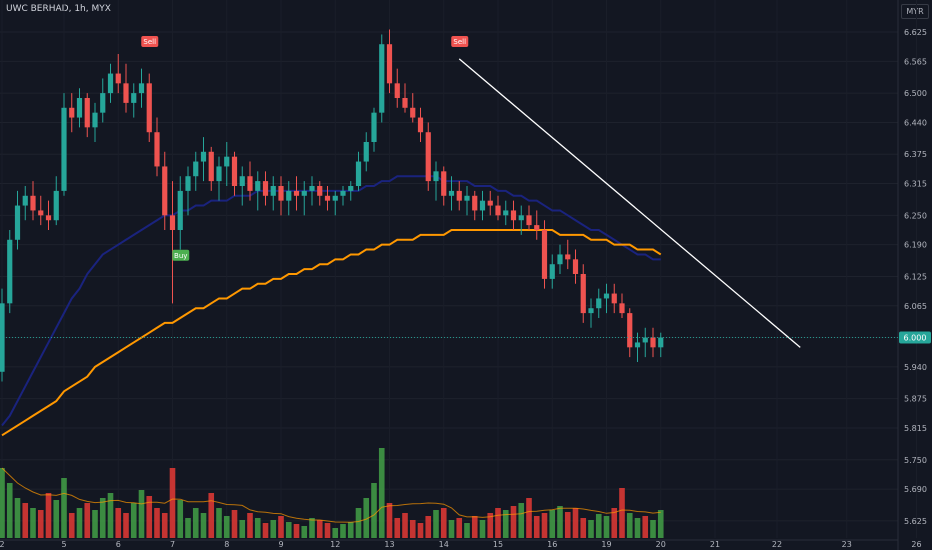 This screenshot has width=932, height=550. I want to click on time-tick-label: 14, so click(444, 544).